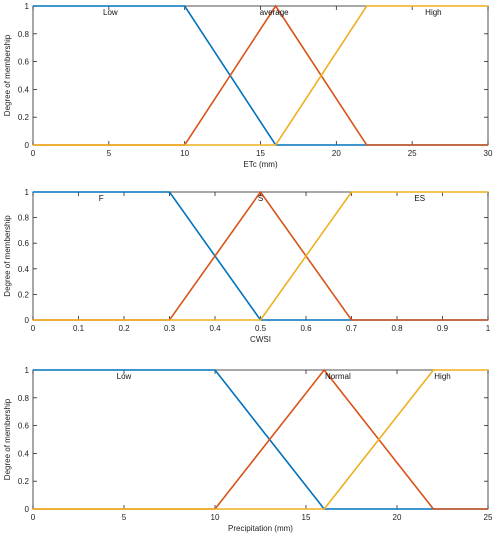  I want to click on x-tick-label: 0.1, so click(79, 328).